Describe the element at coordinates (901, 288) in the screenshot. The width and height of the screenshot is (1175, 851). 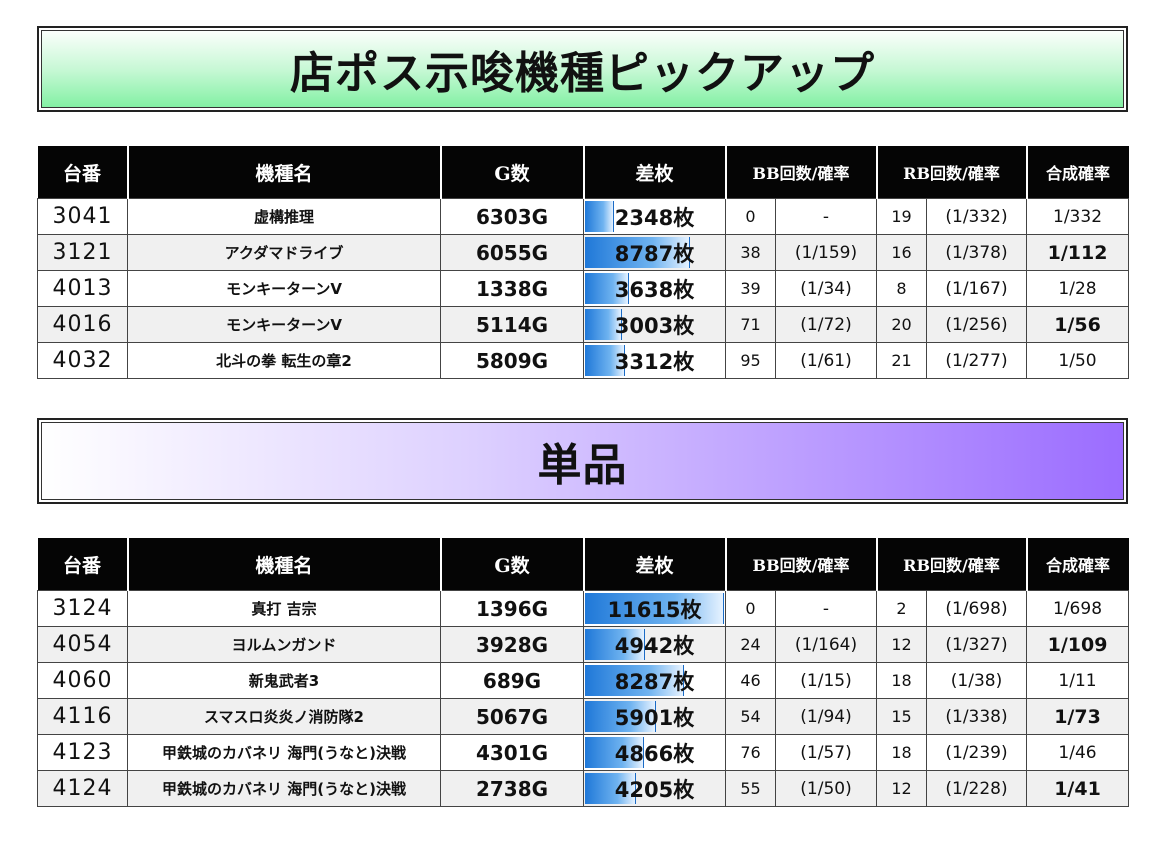
I see `rb-count-cell: 8` at that location.